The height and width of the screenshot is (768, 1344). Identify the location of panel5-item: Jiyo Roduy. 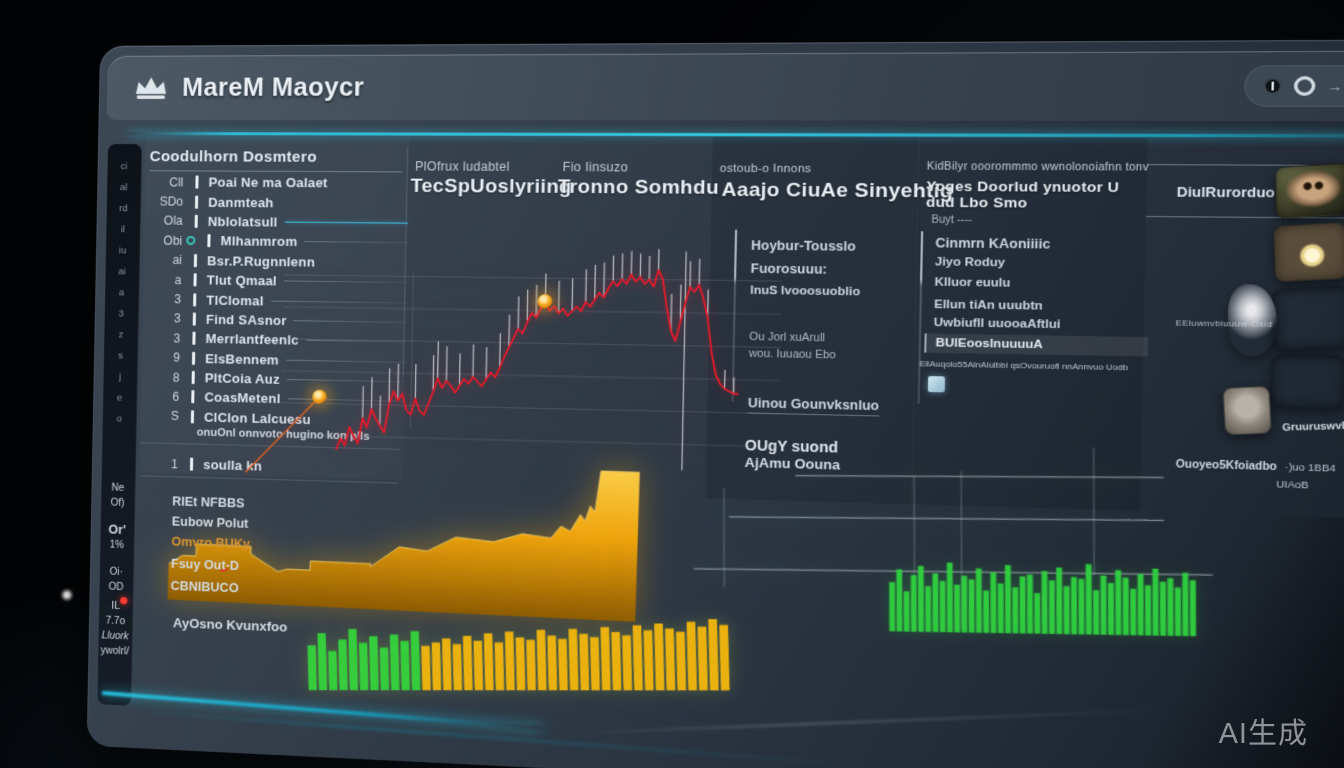
(970, 262).